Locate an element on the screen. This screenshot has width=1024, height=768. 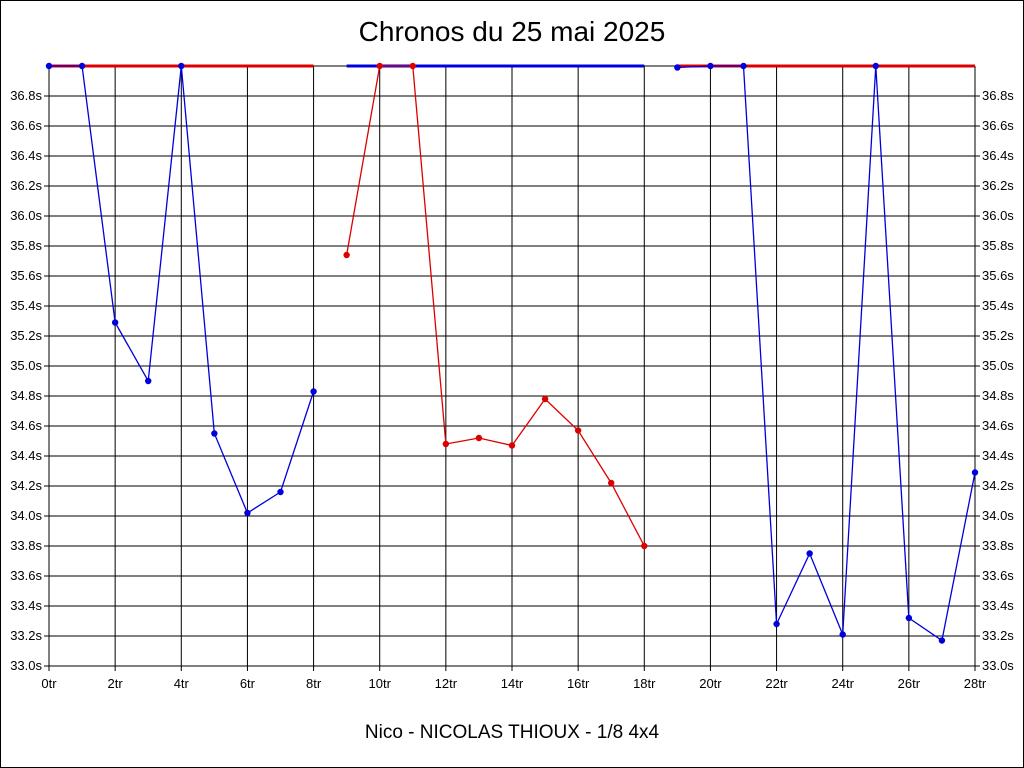
y-tick-label-right: 33.4s is located at coordinates (998, 605).